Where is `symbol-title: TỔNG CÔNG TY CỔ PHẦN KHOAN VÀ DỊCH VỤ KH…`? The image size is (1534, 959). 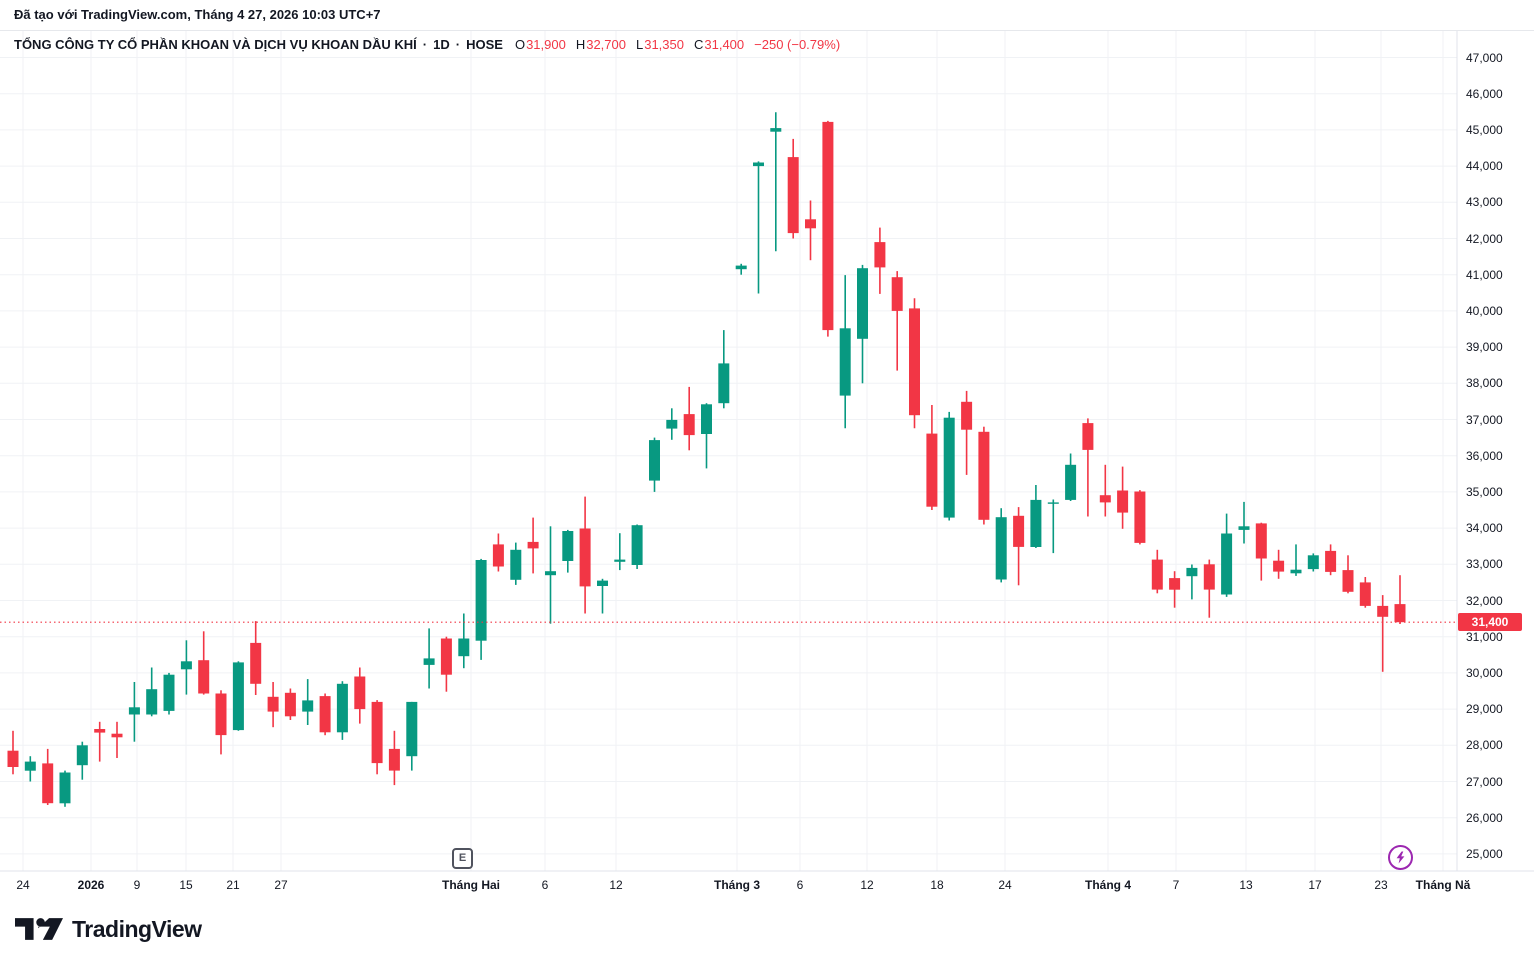 symbol-title: TỔNG CÔNG TY CỔ PHẦN KHOAN VÀ DỊCH VỤ KH… is located at coordinates (215, 44).